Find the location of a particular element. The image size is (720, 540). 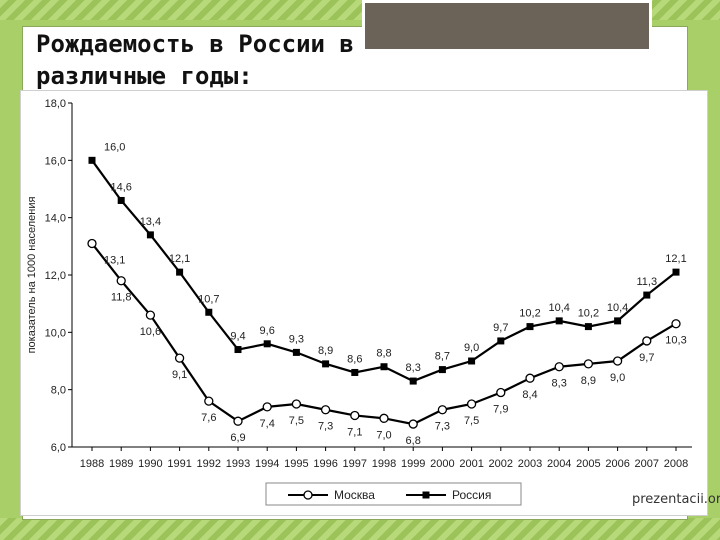

data-label: 7,0 is located at coordinates (383, 435).